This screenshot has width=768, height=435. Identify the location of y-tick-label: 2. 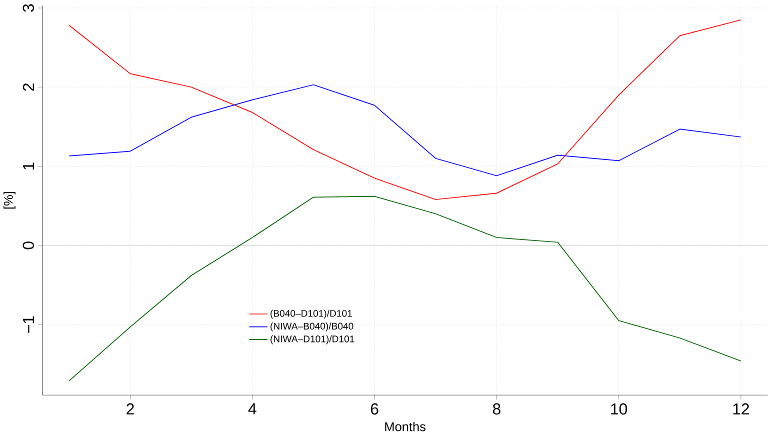
(28, 87).